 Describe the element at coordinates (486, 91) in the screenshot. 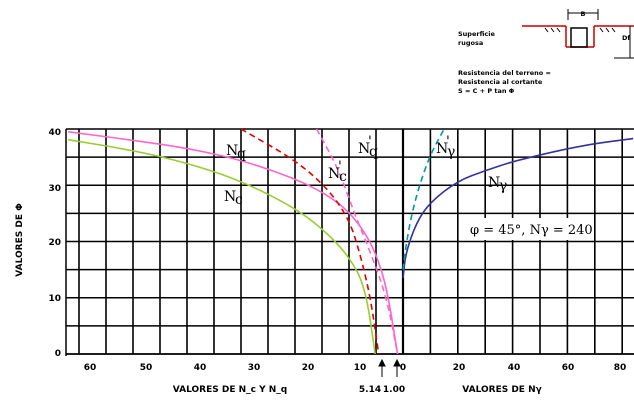

I see `svg-text: S = C + P tan Φ` at that location.